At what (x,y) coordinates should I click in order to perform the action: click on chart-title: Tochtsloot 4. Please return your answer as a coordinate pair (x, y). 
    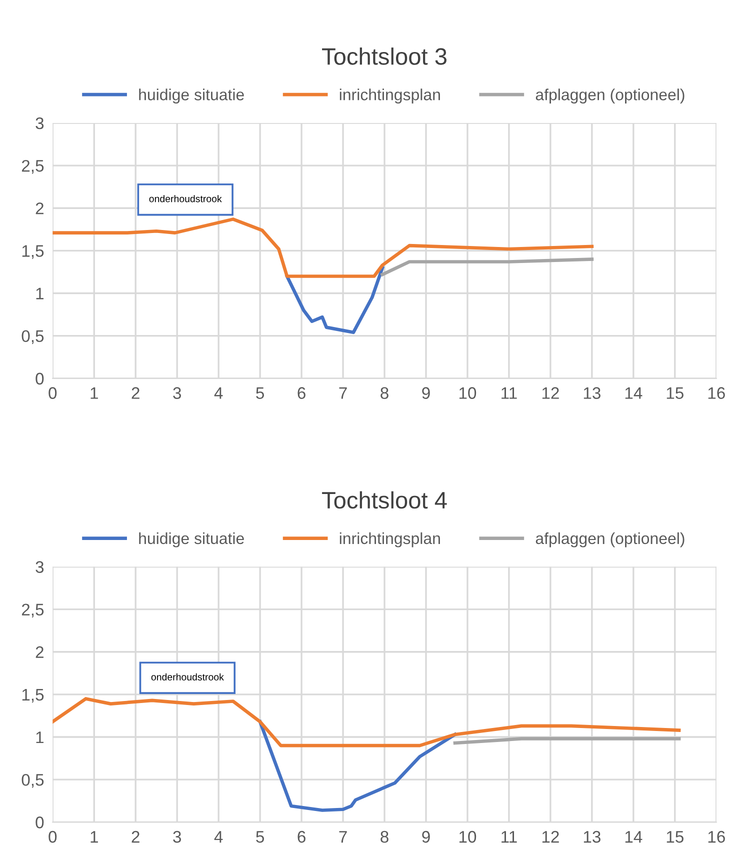
    Looking at the image, I should click on (384, 500).